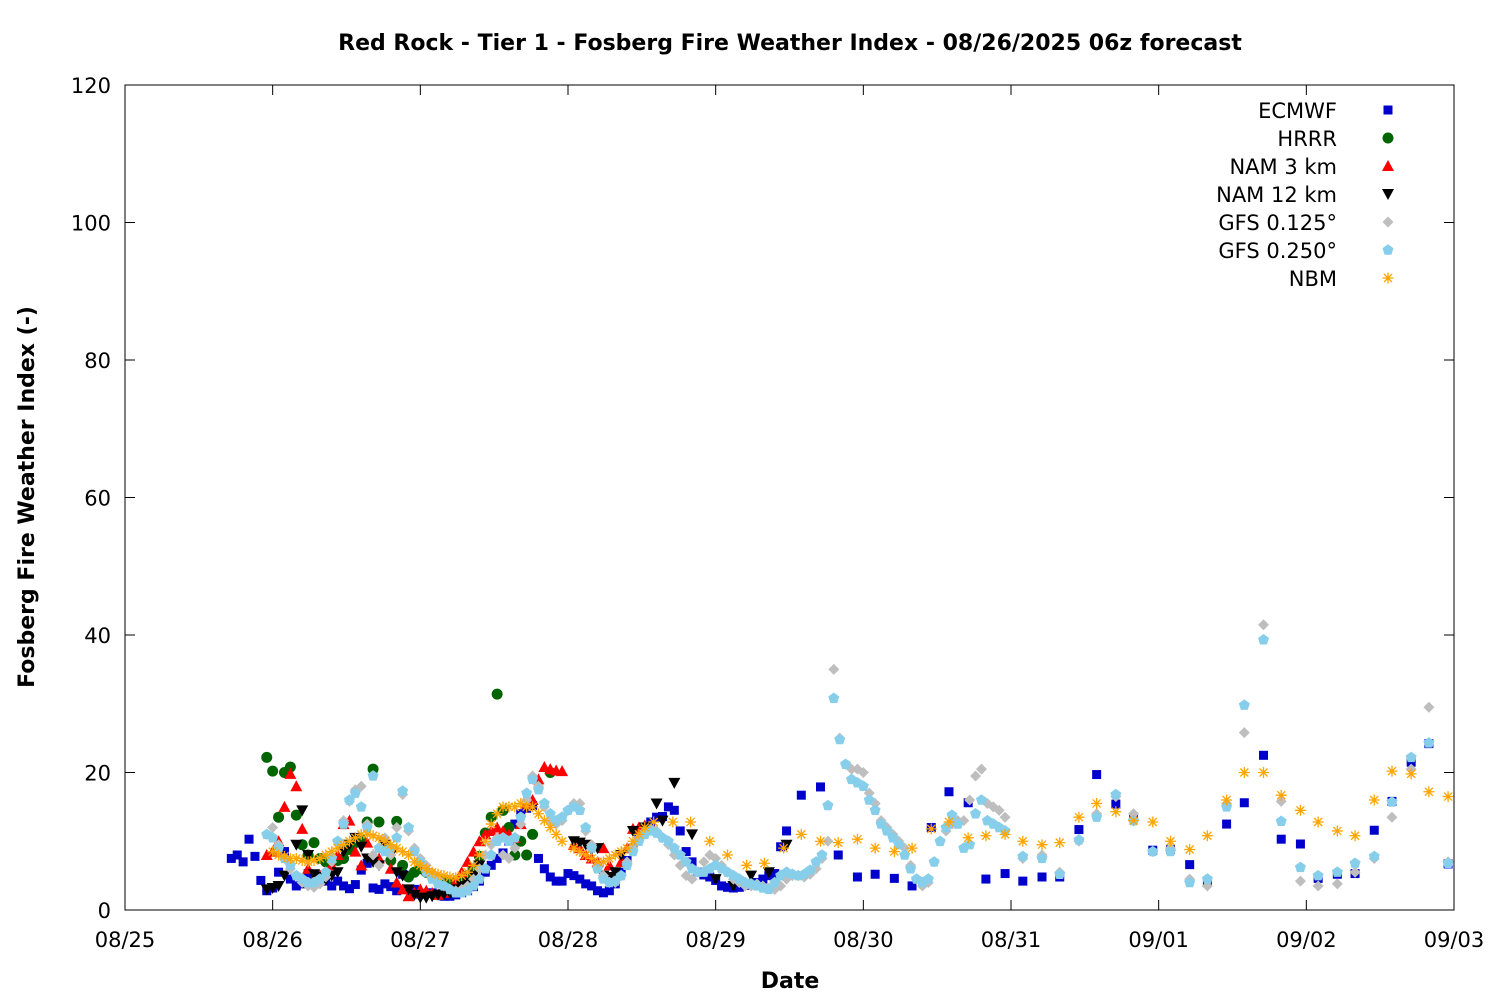 The width and height of the screenshot is (1500, 1000). Describe the element at coordinates (97, 636) in the screenshot. I see `y-tick-label: 40` at that location.